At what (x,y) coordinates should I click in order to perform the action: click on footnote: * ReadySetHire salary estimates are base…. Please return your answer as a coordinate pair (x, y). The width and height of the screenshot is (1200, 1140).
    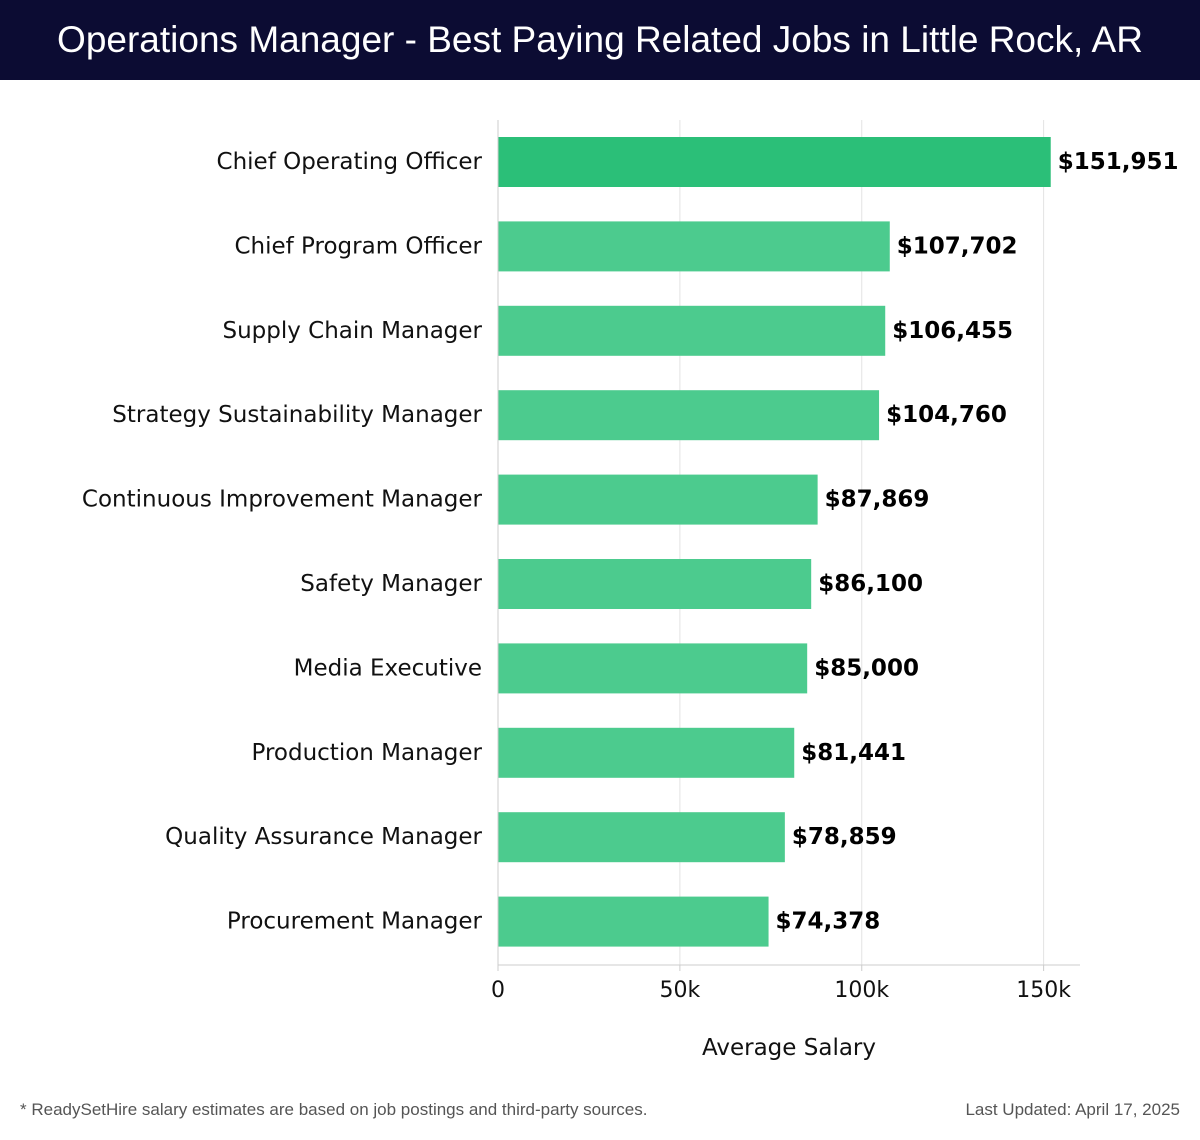
    Looking at the image, I should click on (334, 1109).